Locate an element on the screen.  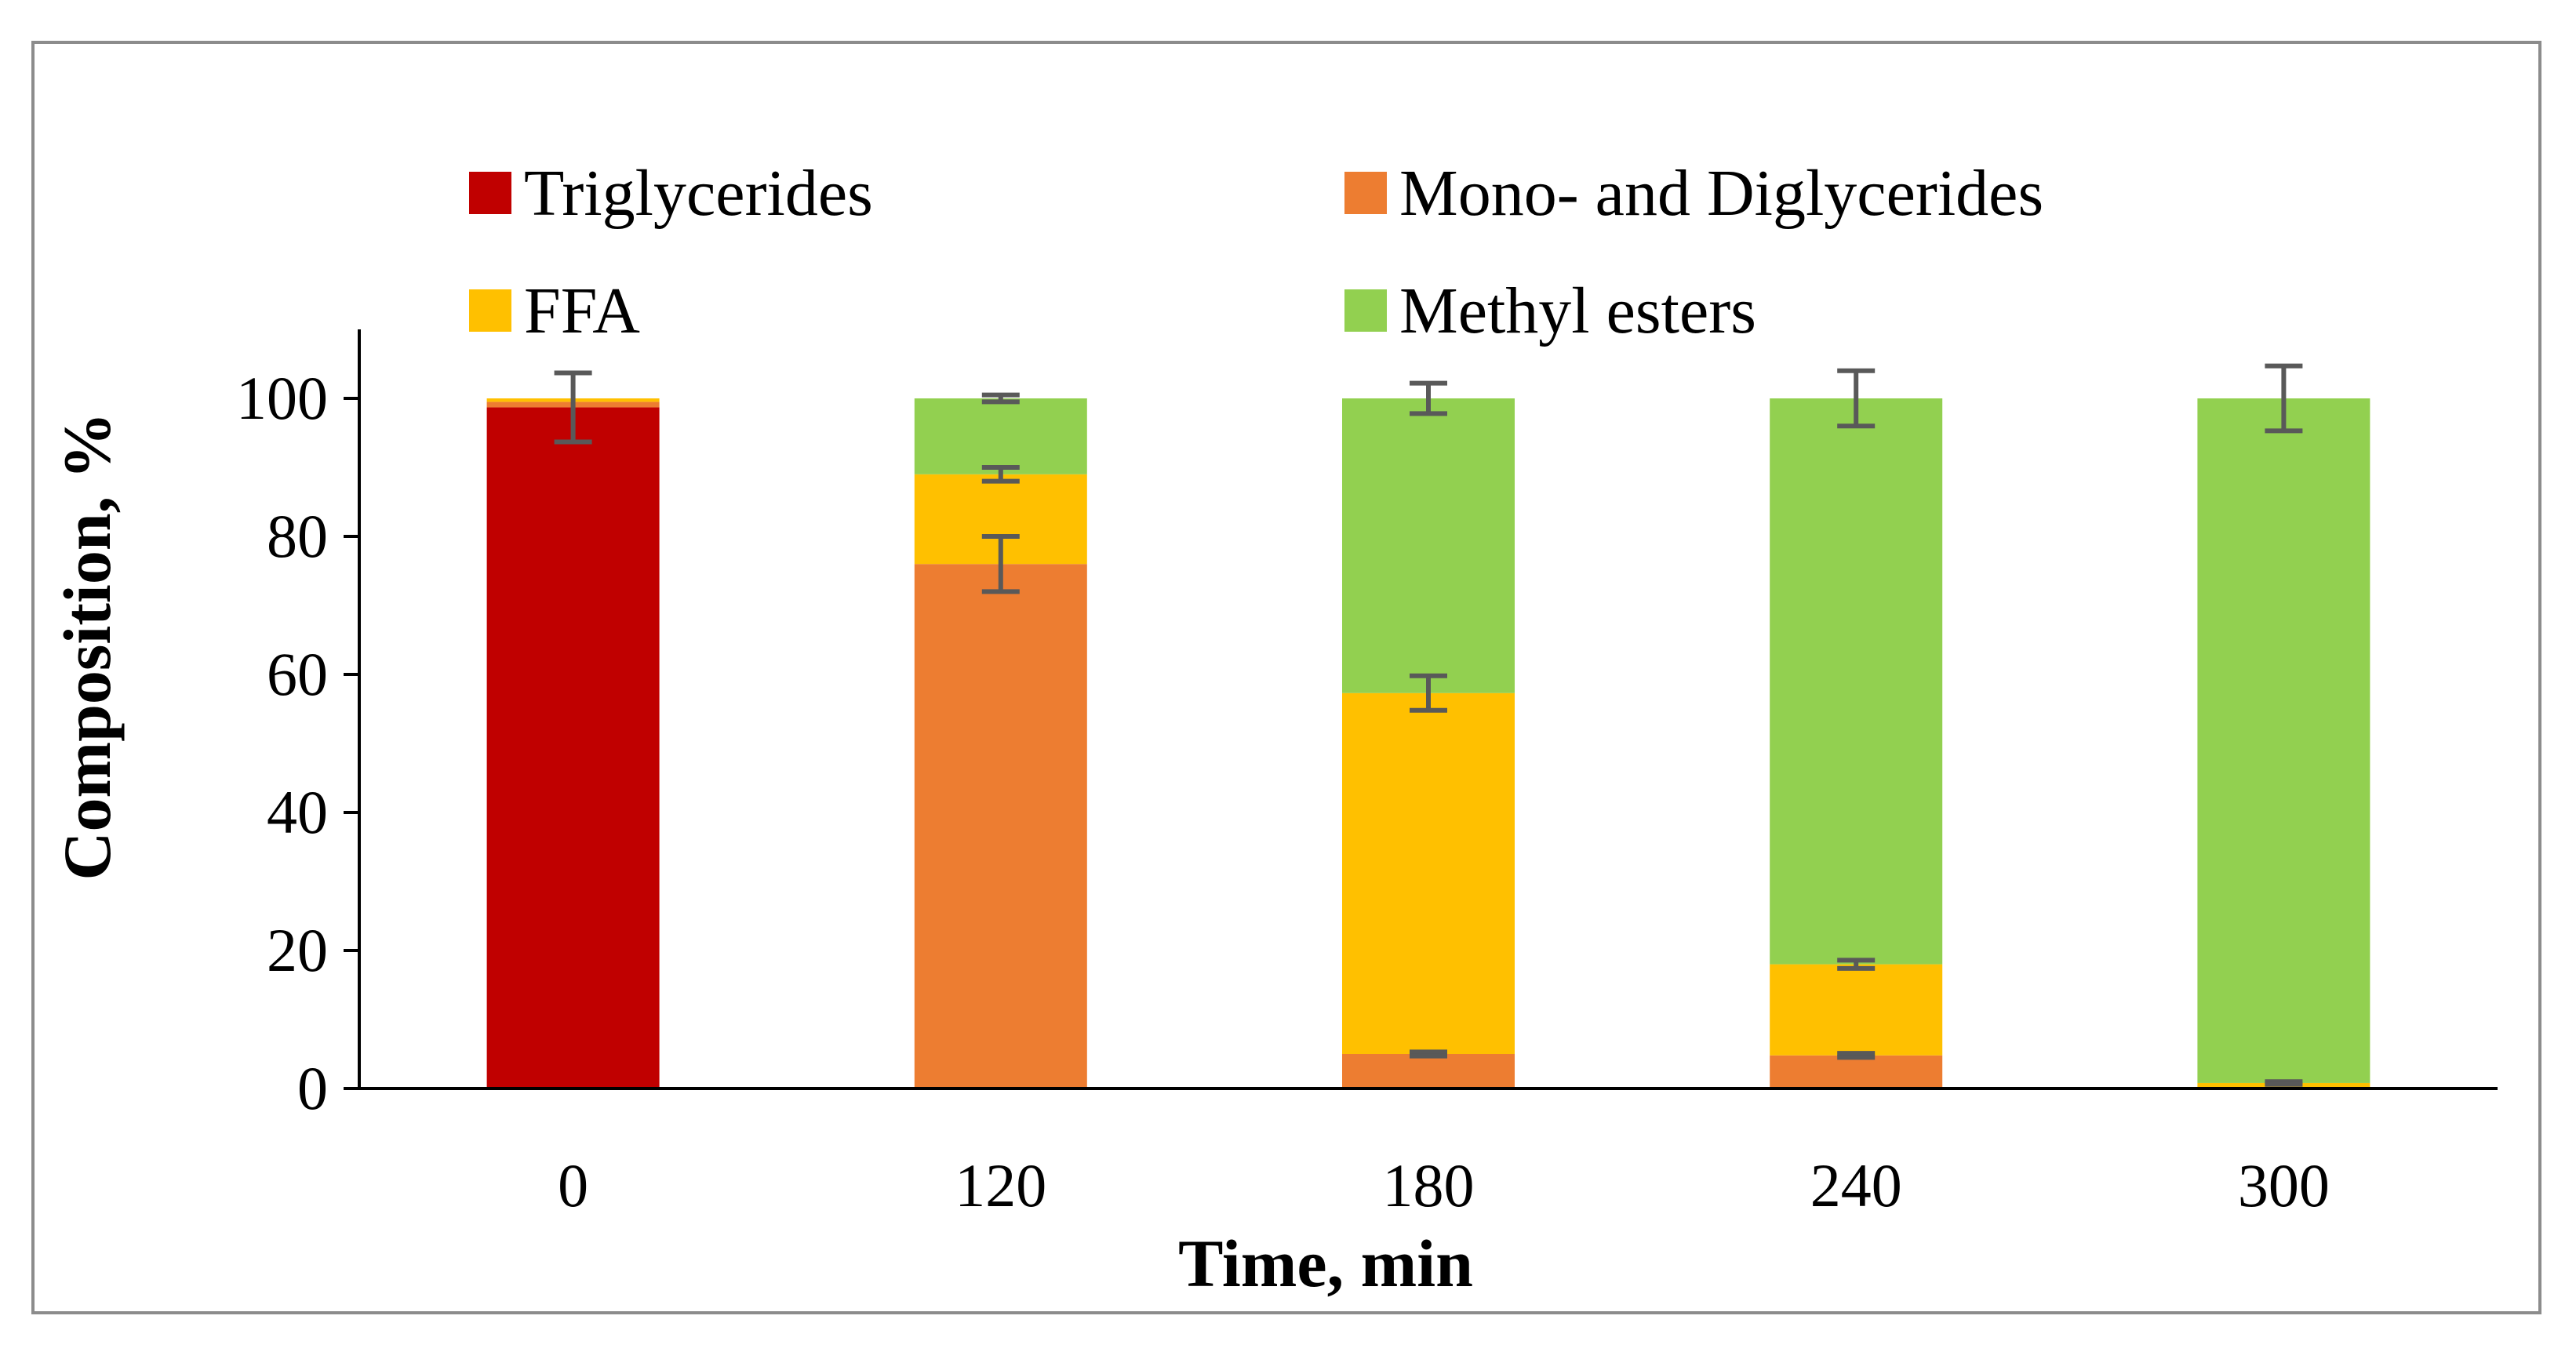
x-tick-label-0: 0 is located at coordinates (573, 1185).